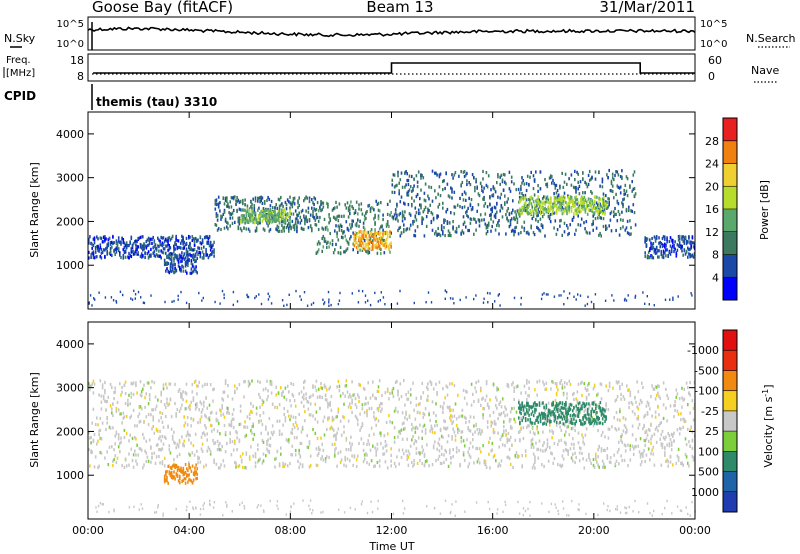 This screenshot has width=800, height=554. What do you see at coordinates (730, 266) in the screenshot?
I see `power-colorbar-swatch` at bounding box center [730, 266].